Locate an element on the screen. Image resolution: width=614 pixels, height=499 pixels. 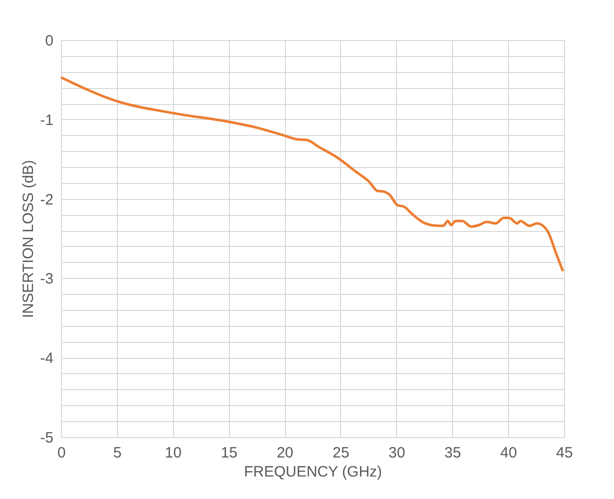
x-axis-title: FREQUENCY (GHz) is located at coordinates (313, 472).